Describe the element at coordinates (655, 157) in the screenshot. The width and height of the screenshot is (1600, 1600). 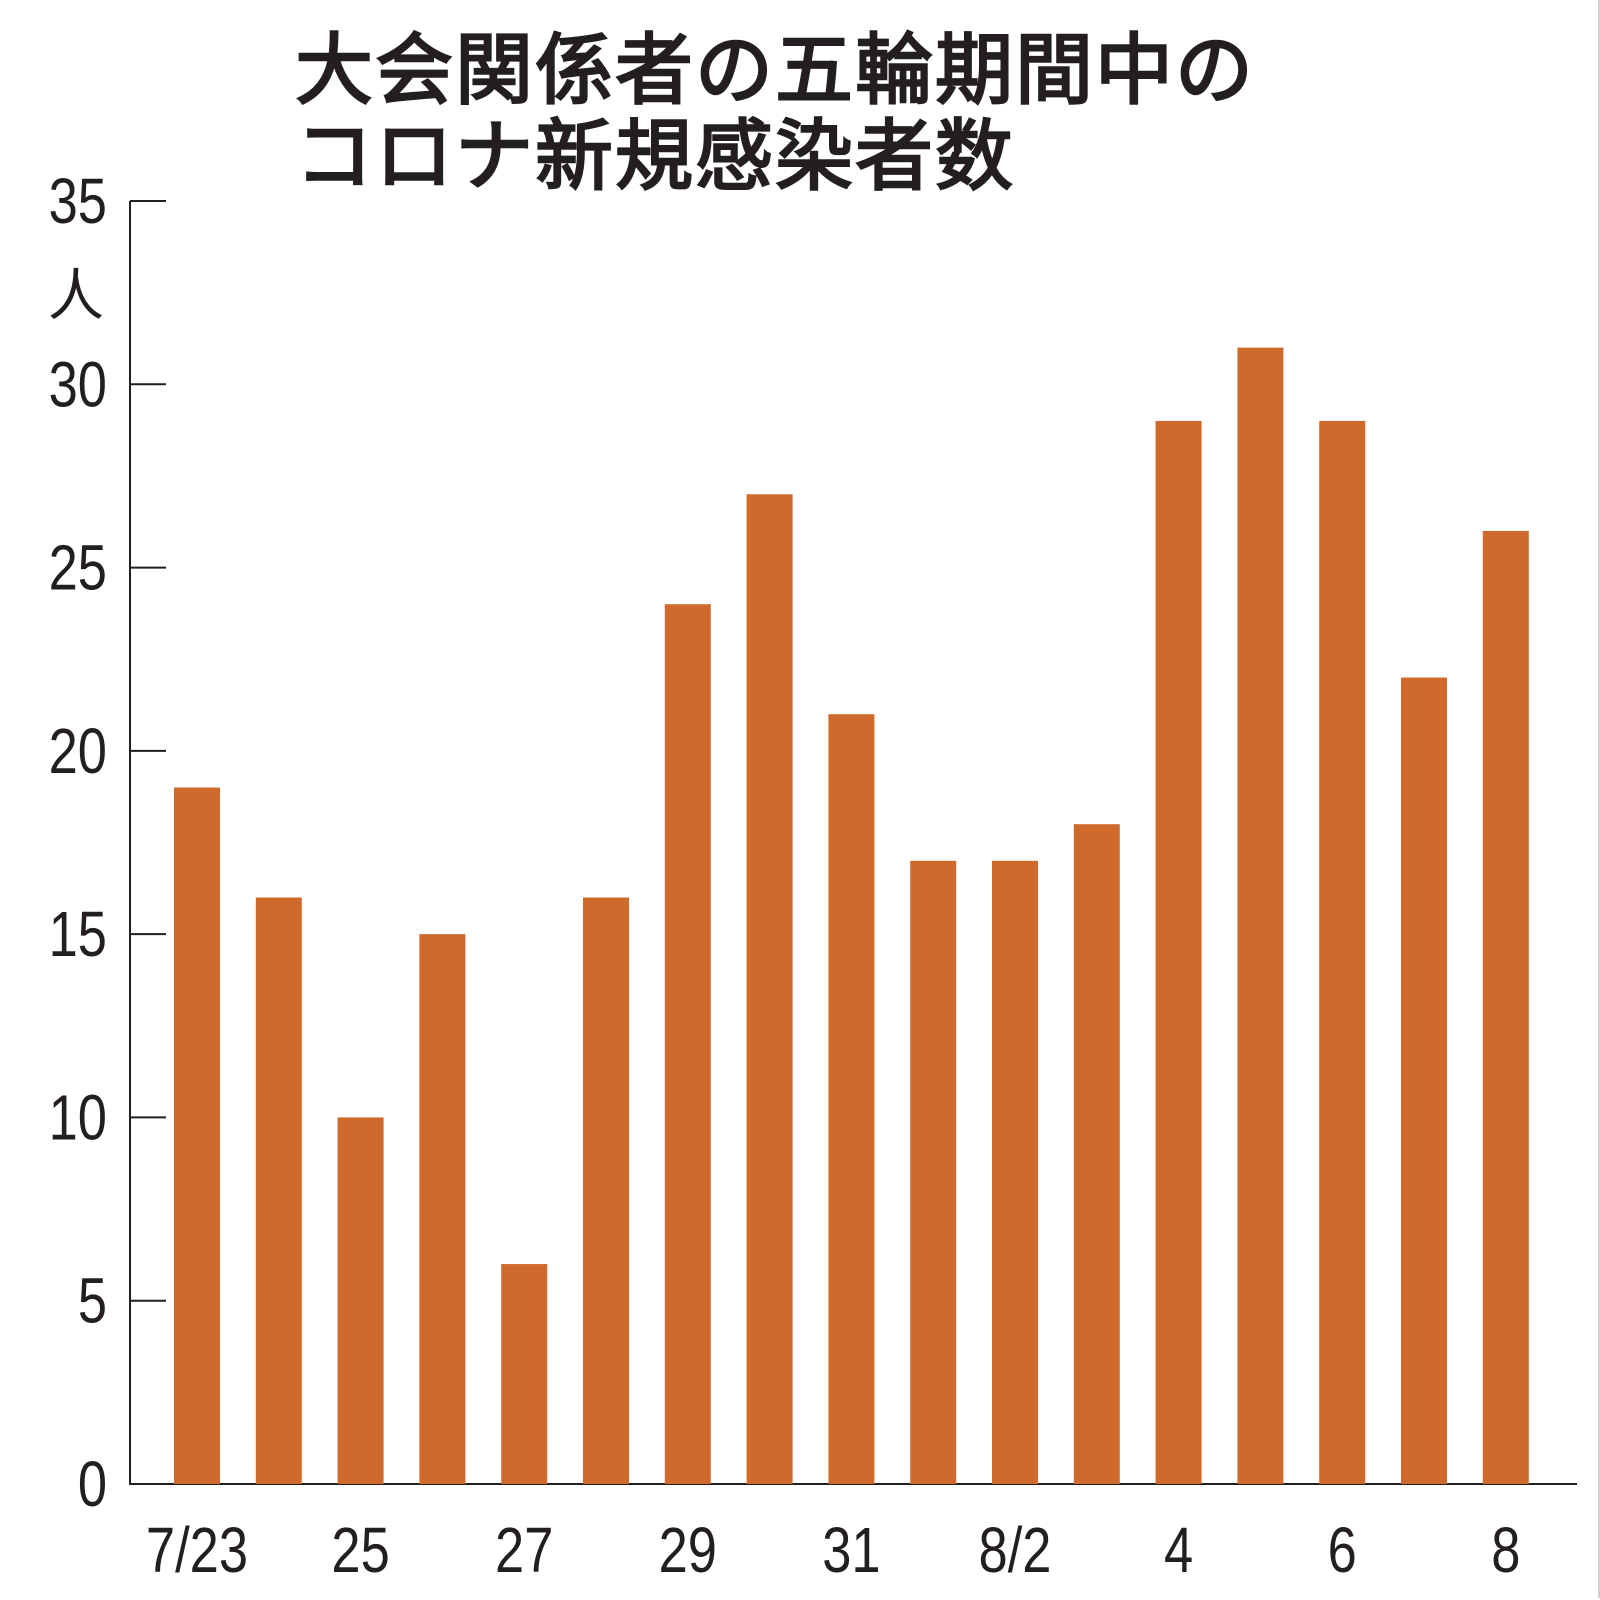
I see `chart-title-line-2: コロナ新規感染者数` at that location.